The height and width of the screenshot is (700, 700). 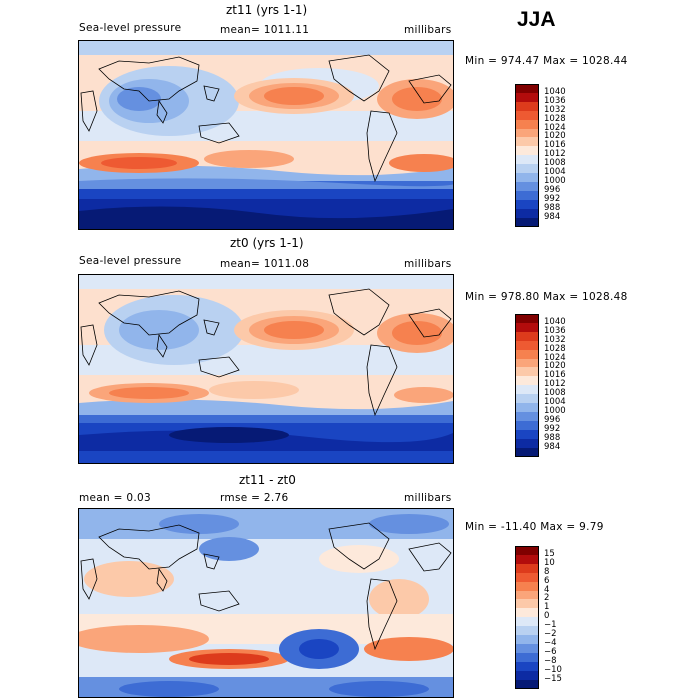 I want to click on panel3-units-label: millibars, so click(x=428, y=498).